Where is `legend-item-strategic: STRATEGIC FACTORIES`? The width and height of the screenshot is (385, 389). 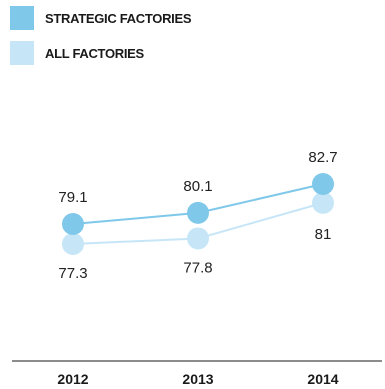
legend-item-strategic: STRATEGIC FACTORIES is located at coordinates (101, 18).